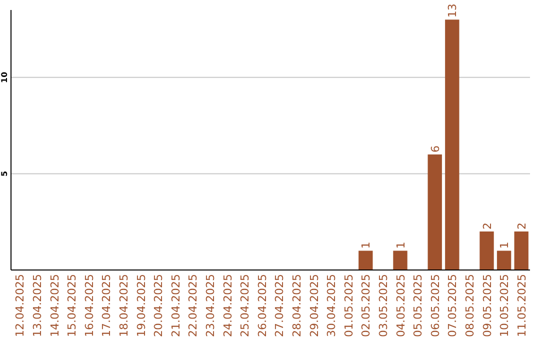  I want to click on x-tick-label: 16.04.2025, so click(89, 305).